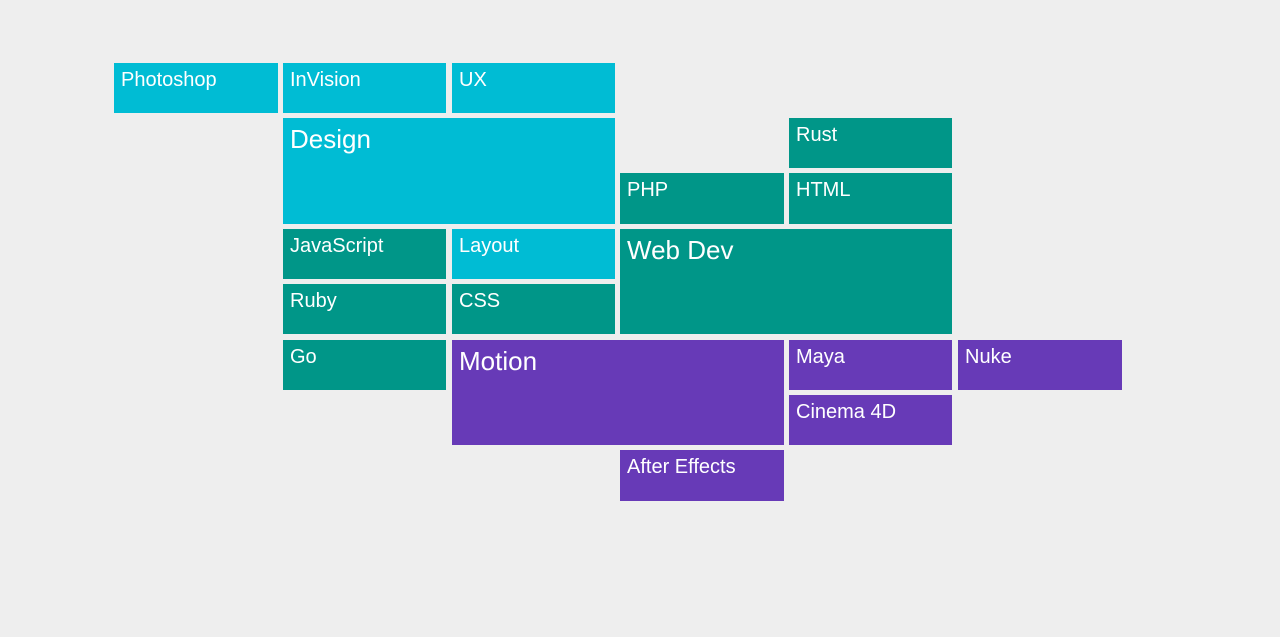  What do you see at coordinates (196, 88) in the screenshot?
I see `tile-photoshop: Photoshop` at bounding box center [196, 88].